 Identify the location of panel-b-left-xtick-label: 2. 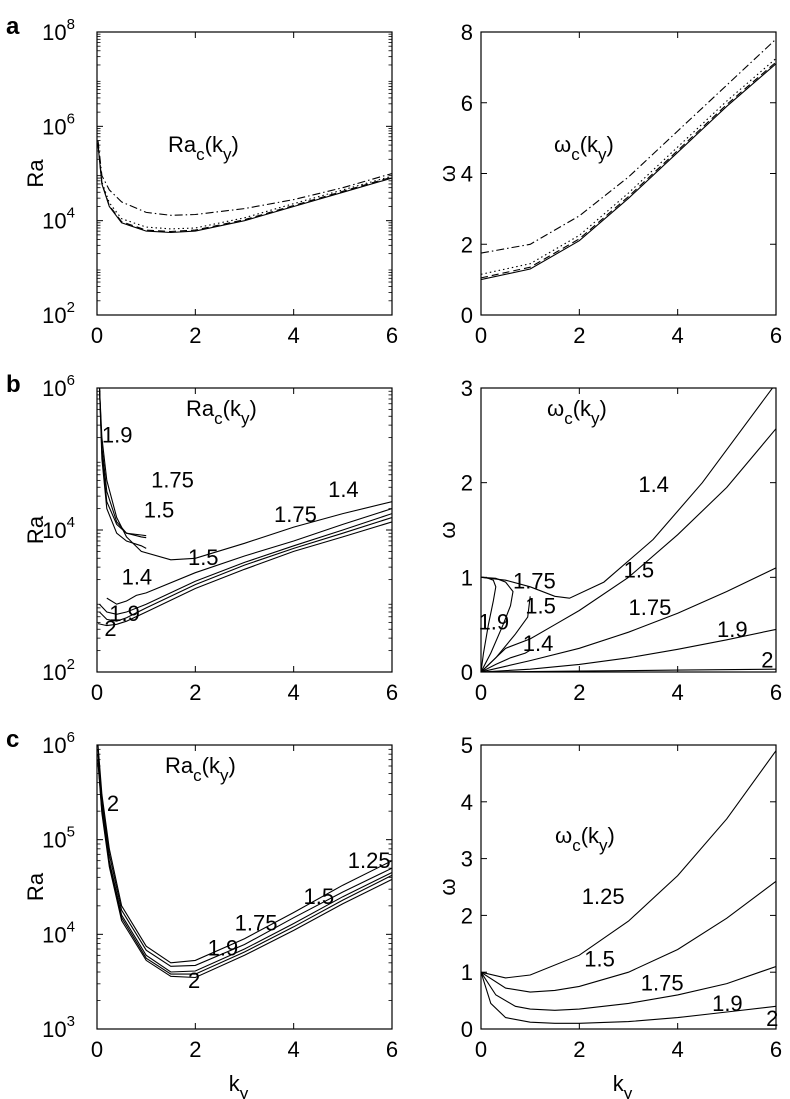
(195, 692).